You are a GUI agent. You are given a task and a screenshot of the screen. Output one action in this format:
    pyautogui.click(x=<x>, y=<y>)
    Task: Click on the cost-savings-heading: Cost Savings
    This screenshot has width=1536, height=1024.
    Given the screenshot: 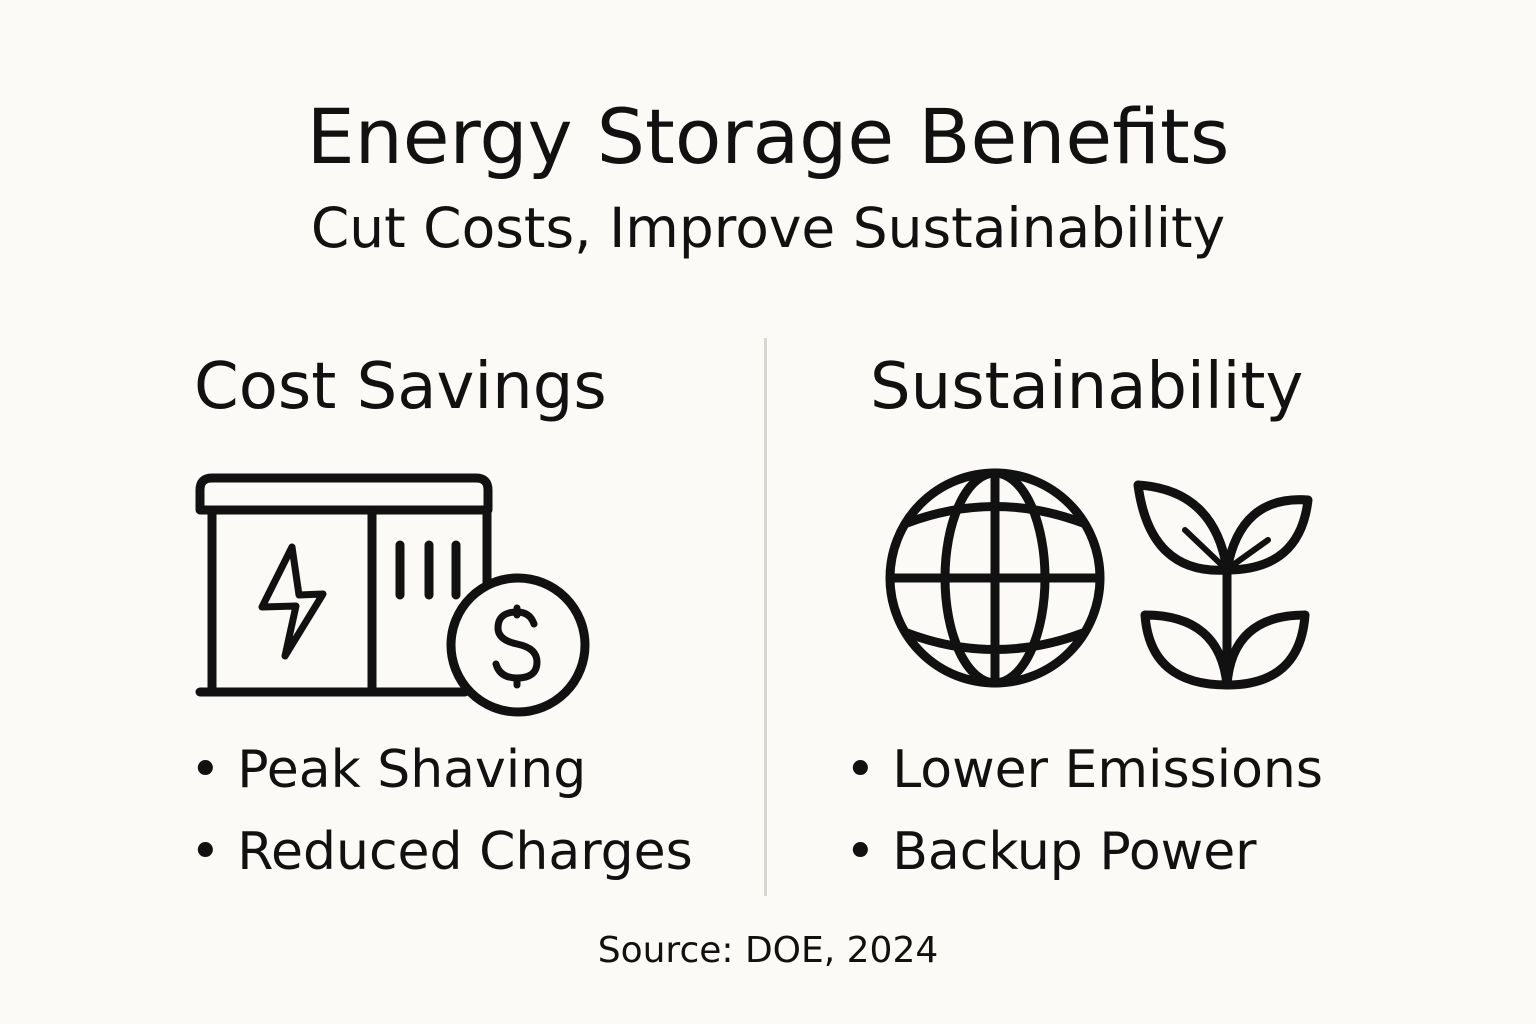 What is the action you would take?
    pyautogui.click(x=400, y=387)
    